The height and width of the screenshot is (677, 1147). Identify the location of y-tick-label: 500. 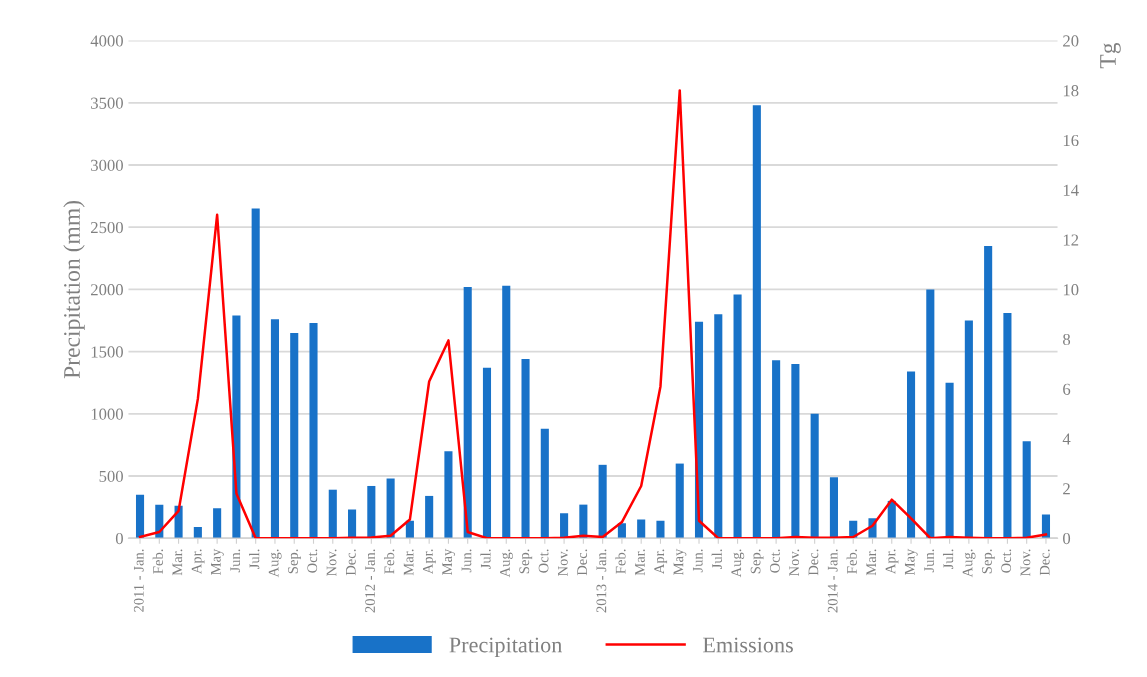
(111, 476).